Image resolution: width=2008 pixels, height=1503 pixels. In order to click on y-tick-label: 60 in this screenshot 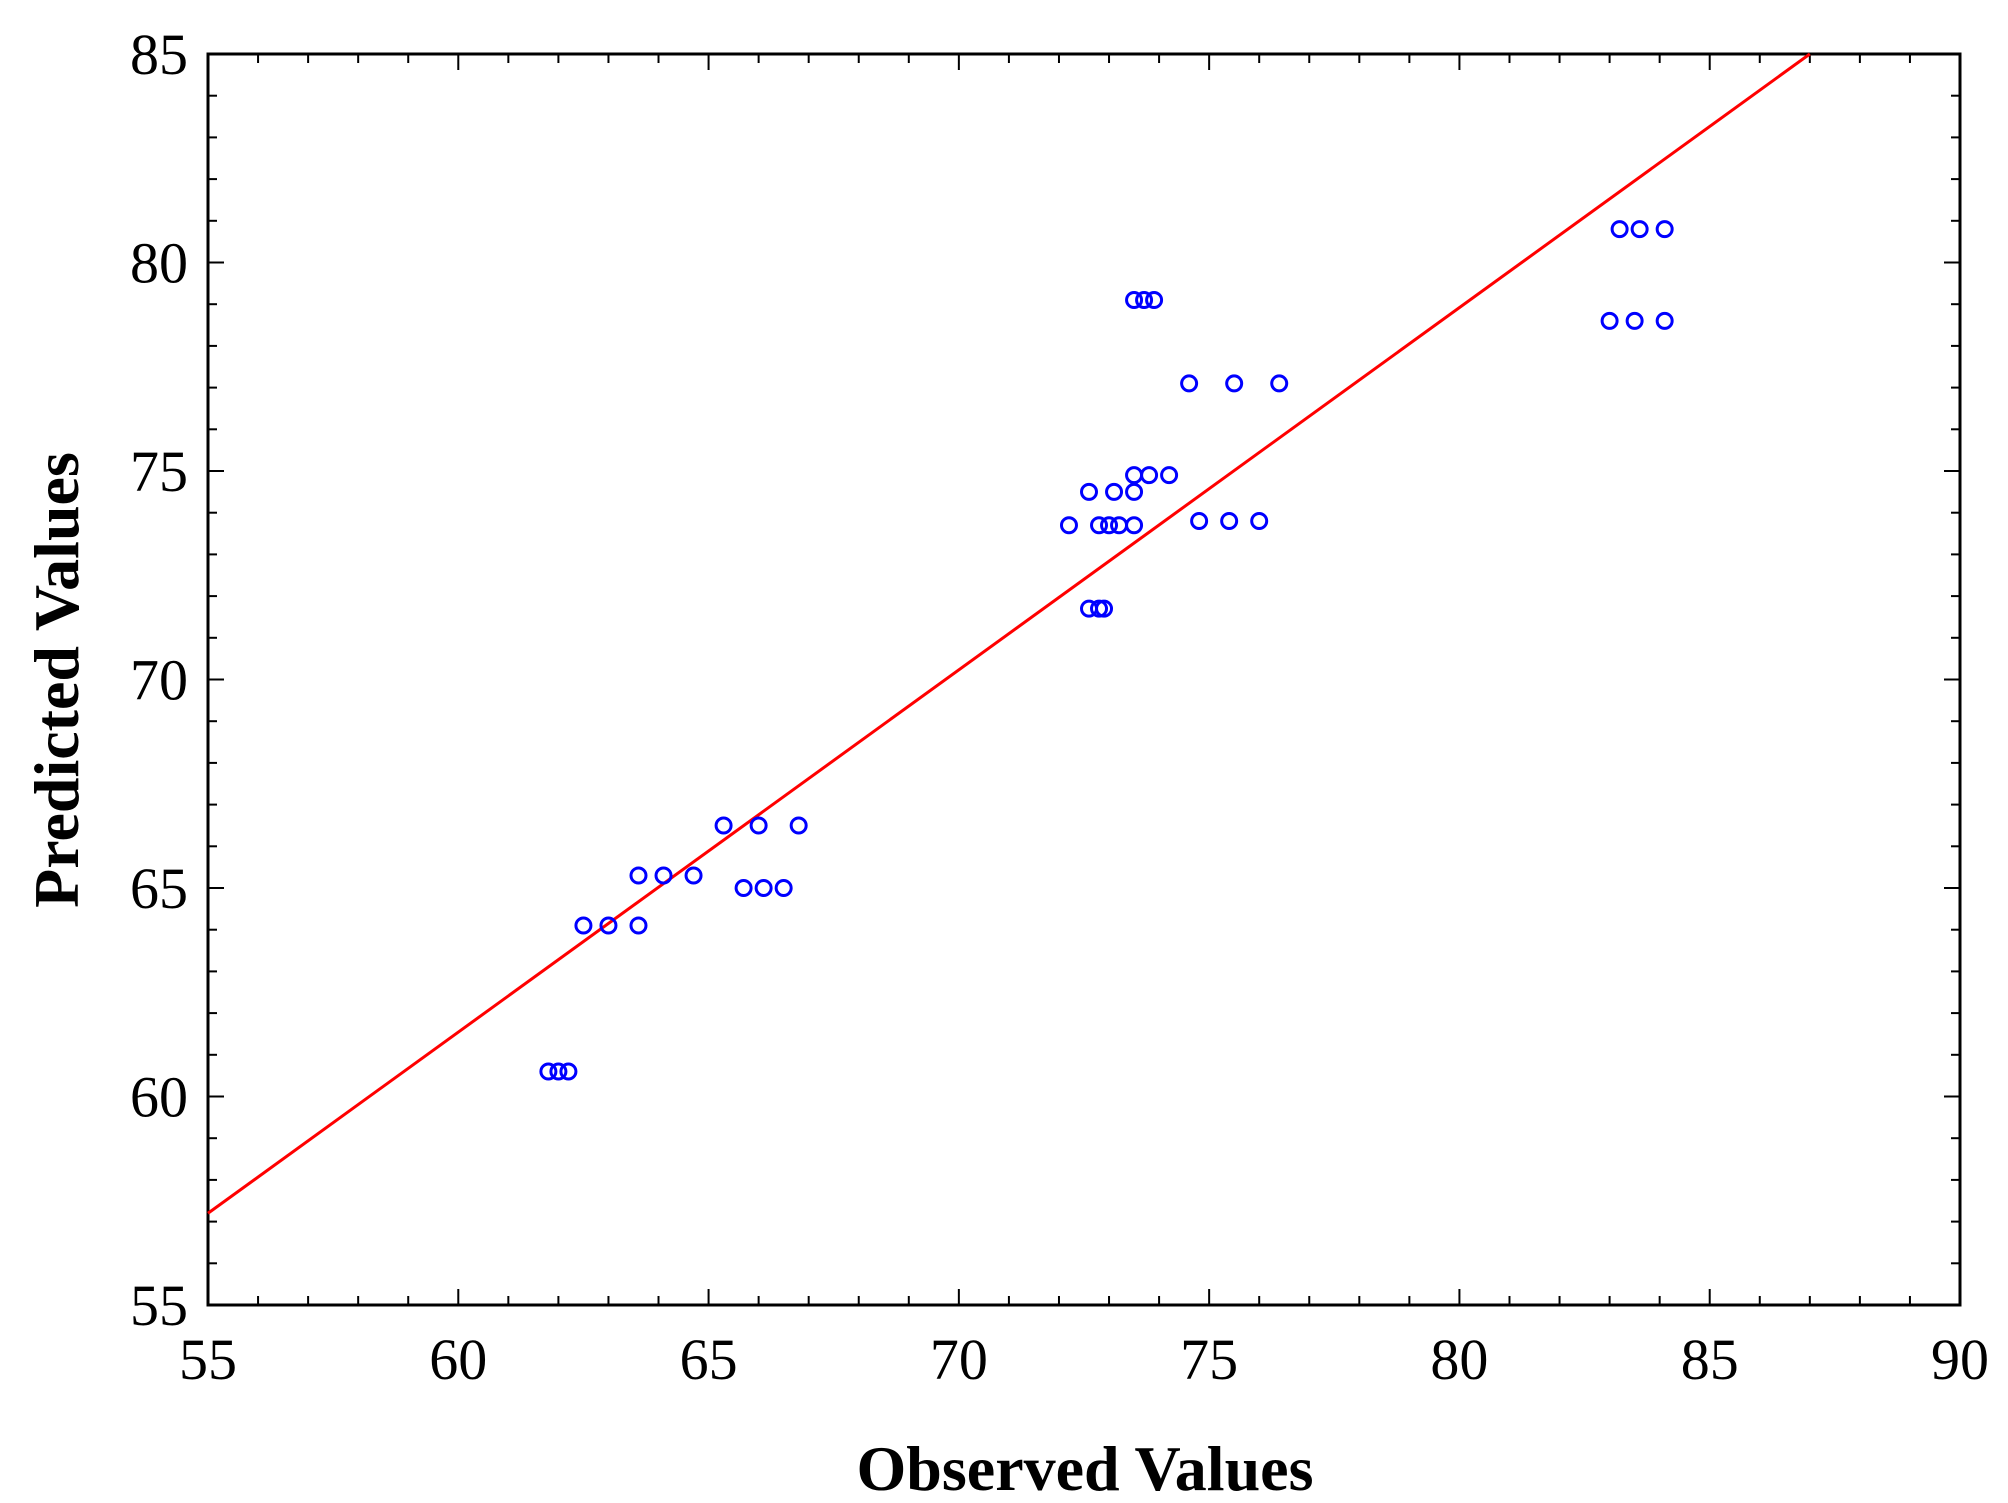, I will do `click(159, 1097)`.